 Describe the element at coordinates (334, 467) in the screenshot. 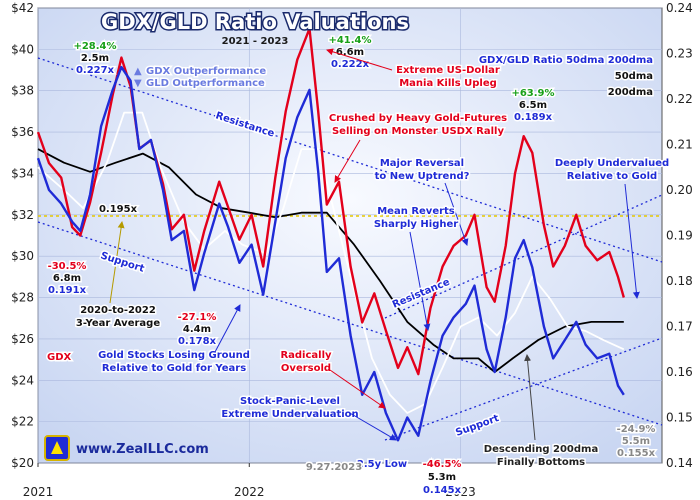

I see `date-stamp: 9.27.2023` at that location.